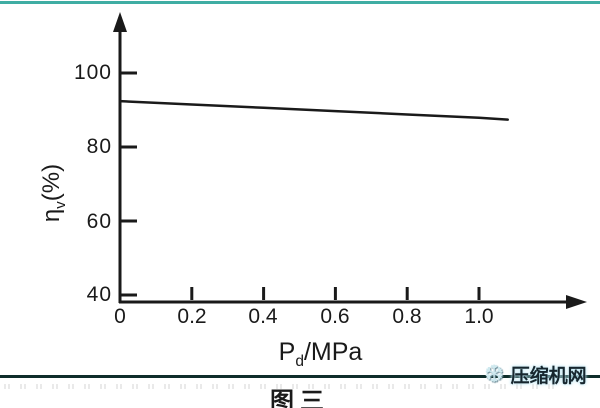 This screenshot has height=408, width=600. What do you see at coordinates (99, 294) in the screenshot?
I see `y-tick-label: 40` at bounding box center [99, 294].